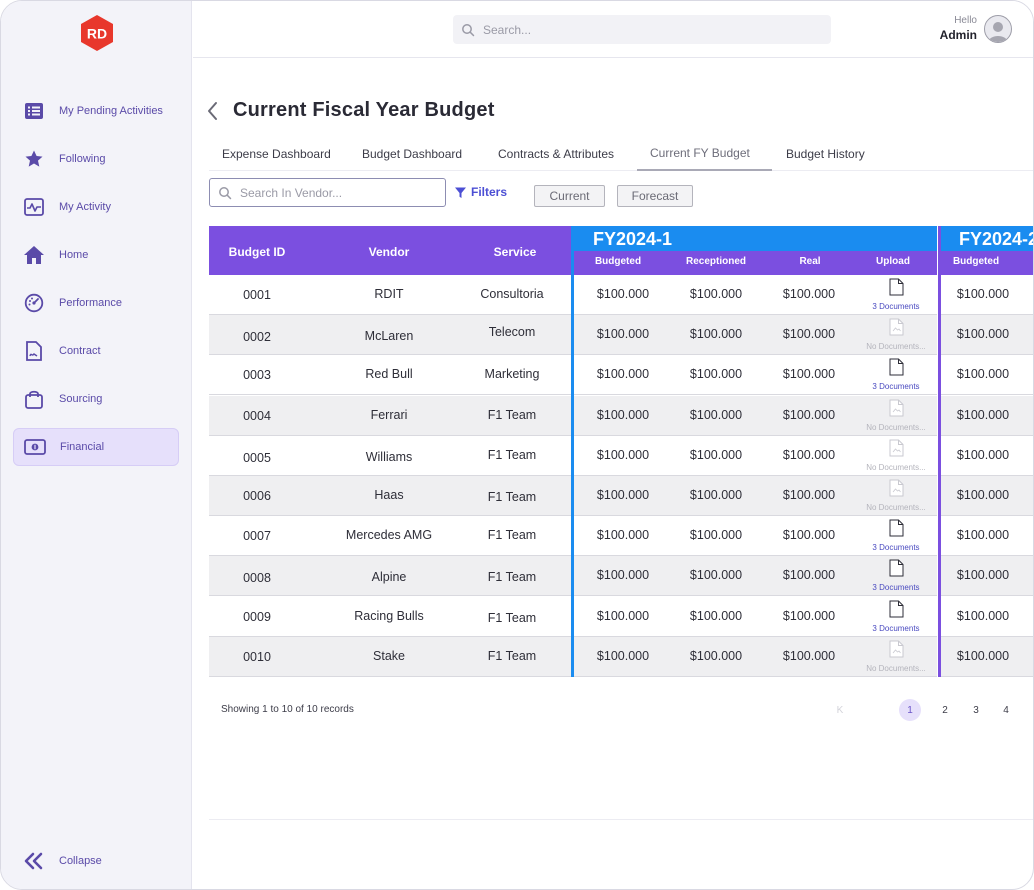  I want to click on first-page-button: K, so click(840, 710).